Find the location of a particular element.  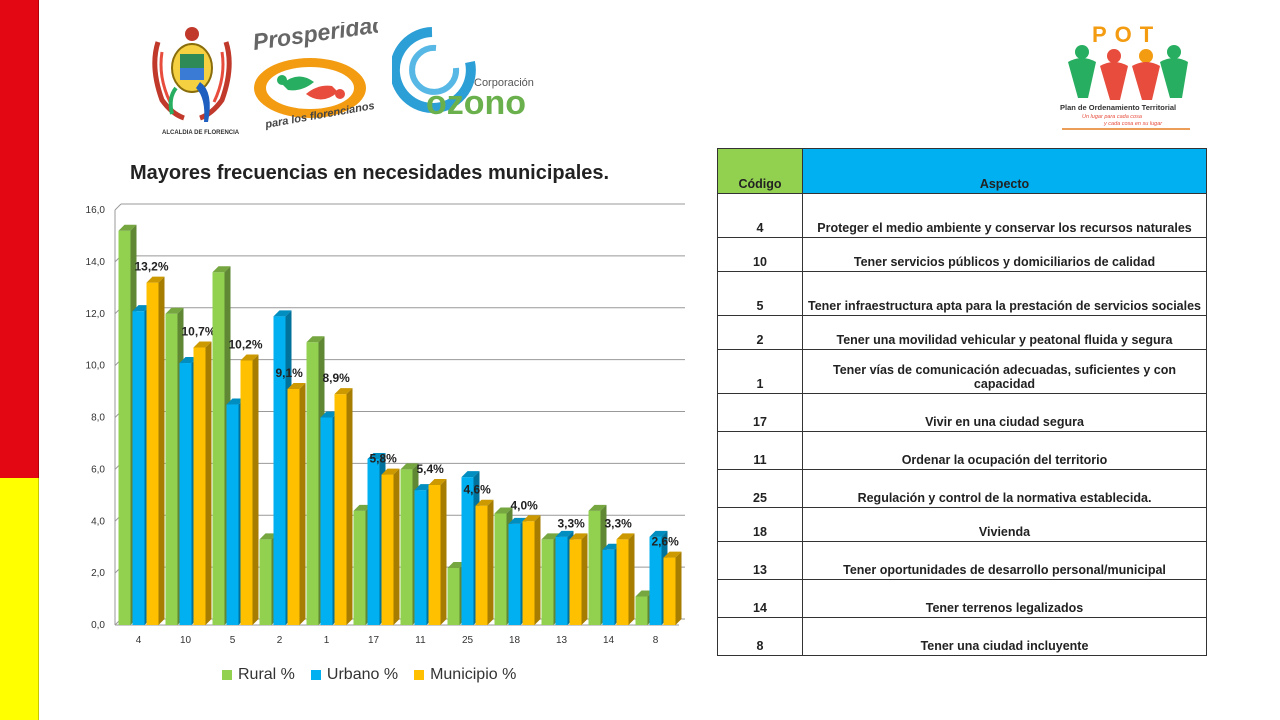

flag-stripe-yellow is located at coordinates (19, 599).